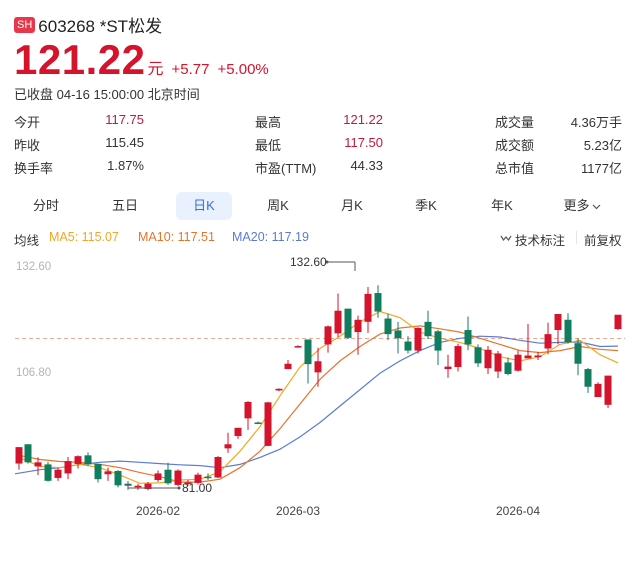 The width and height of the screenshot is (638, 580). What do you see at coordinates (84, 237) in the screenshot?
I see `ma5-value: MA5: 115.07` at bounding box center [84, 237].